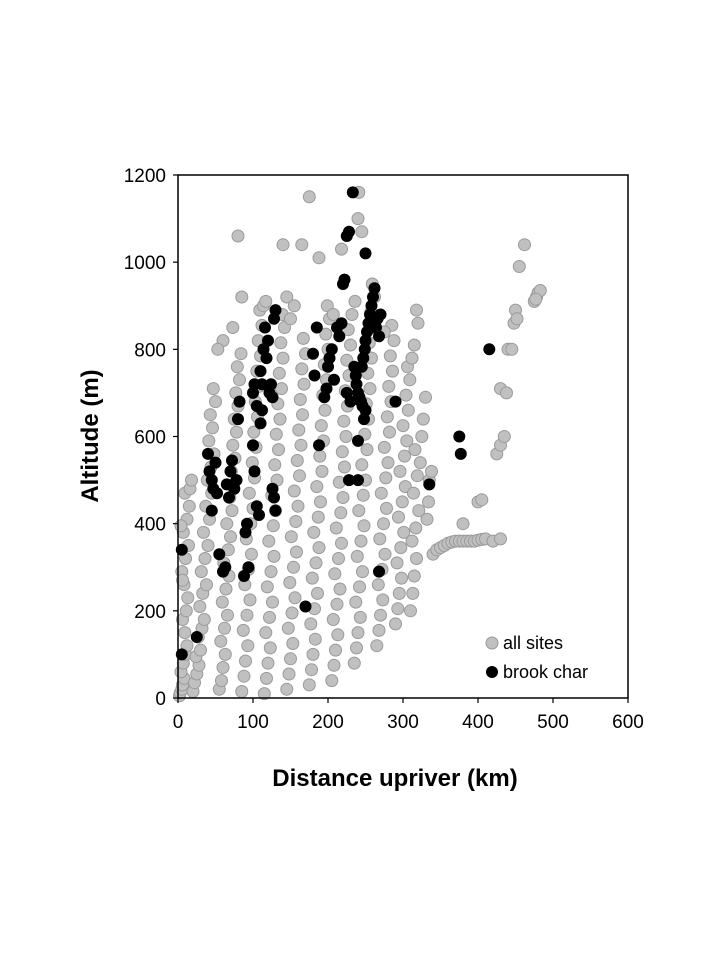 This screenshot has height=960, width=720. Describe the element at coordinates (150, 612) in the screenshot. I see `y-tick-label: 200` at that location.